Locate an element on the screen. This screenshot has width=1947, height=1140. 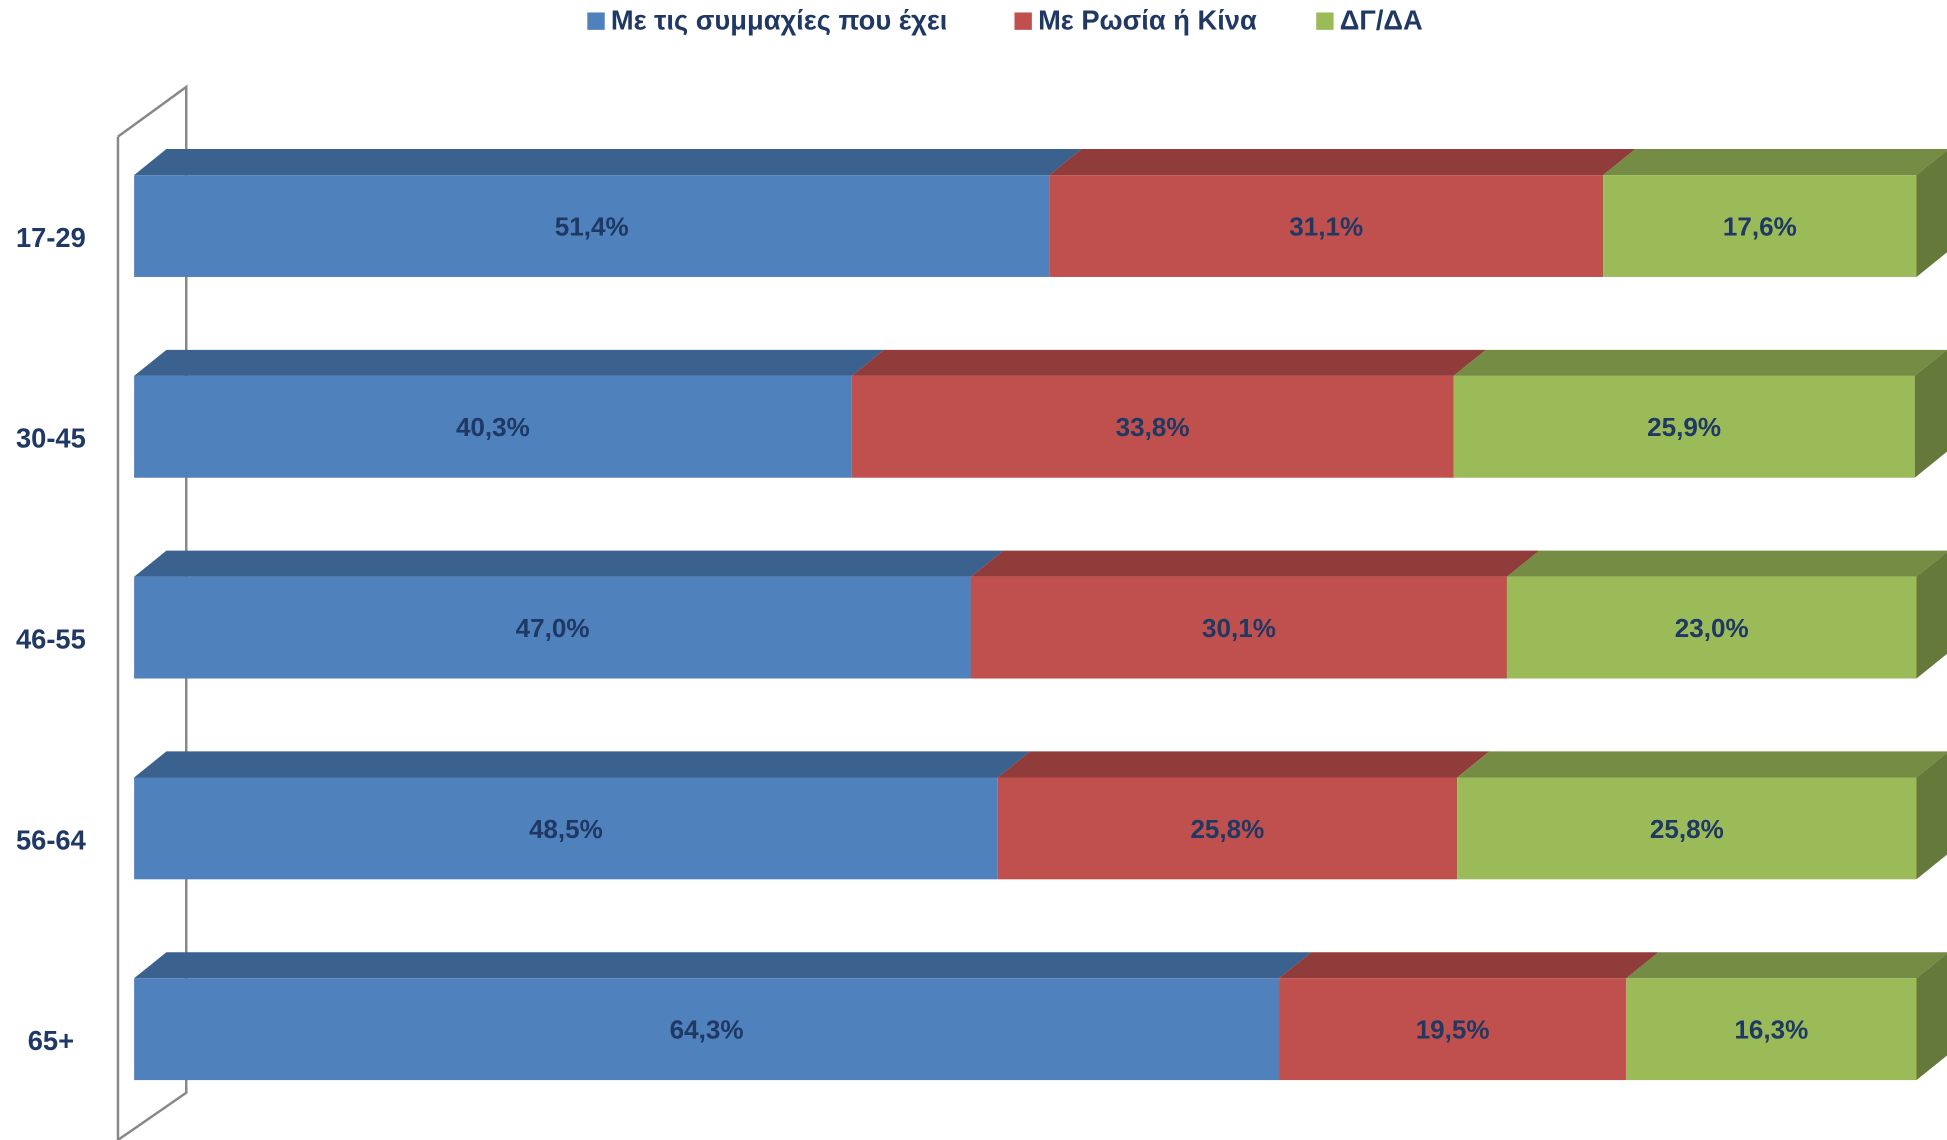
legend-label: Με Ρωσία ή Κίνα is located at coordinates (1147, 20).